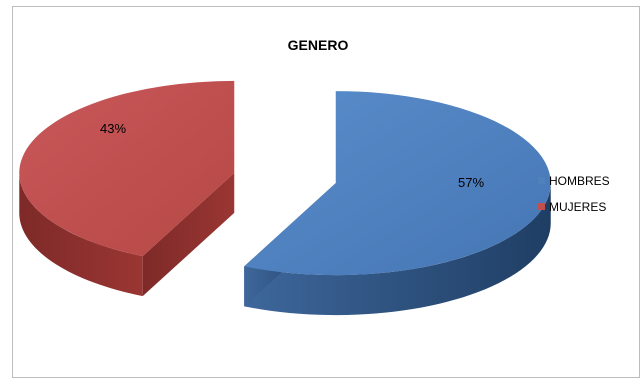 The image size is (642, 381). I want to click on chart-title: GENERO, so click(318, 45).